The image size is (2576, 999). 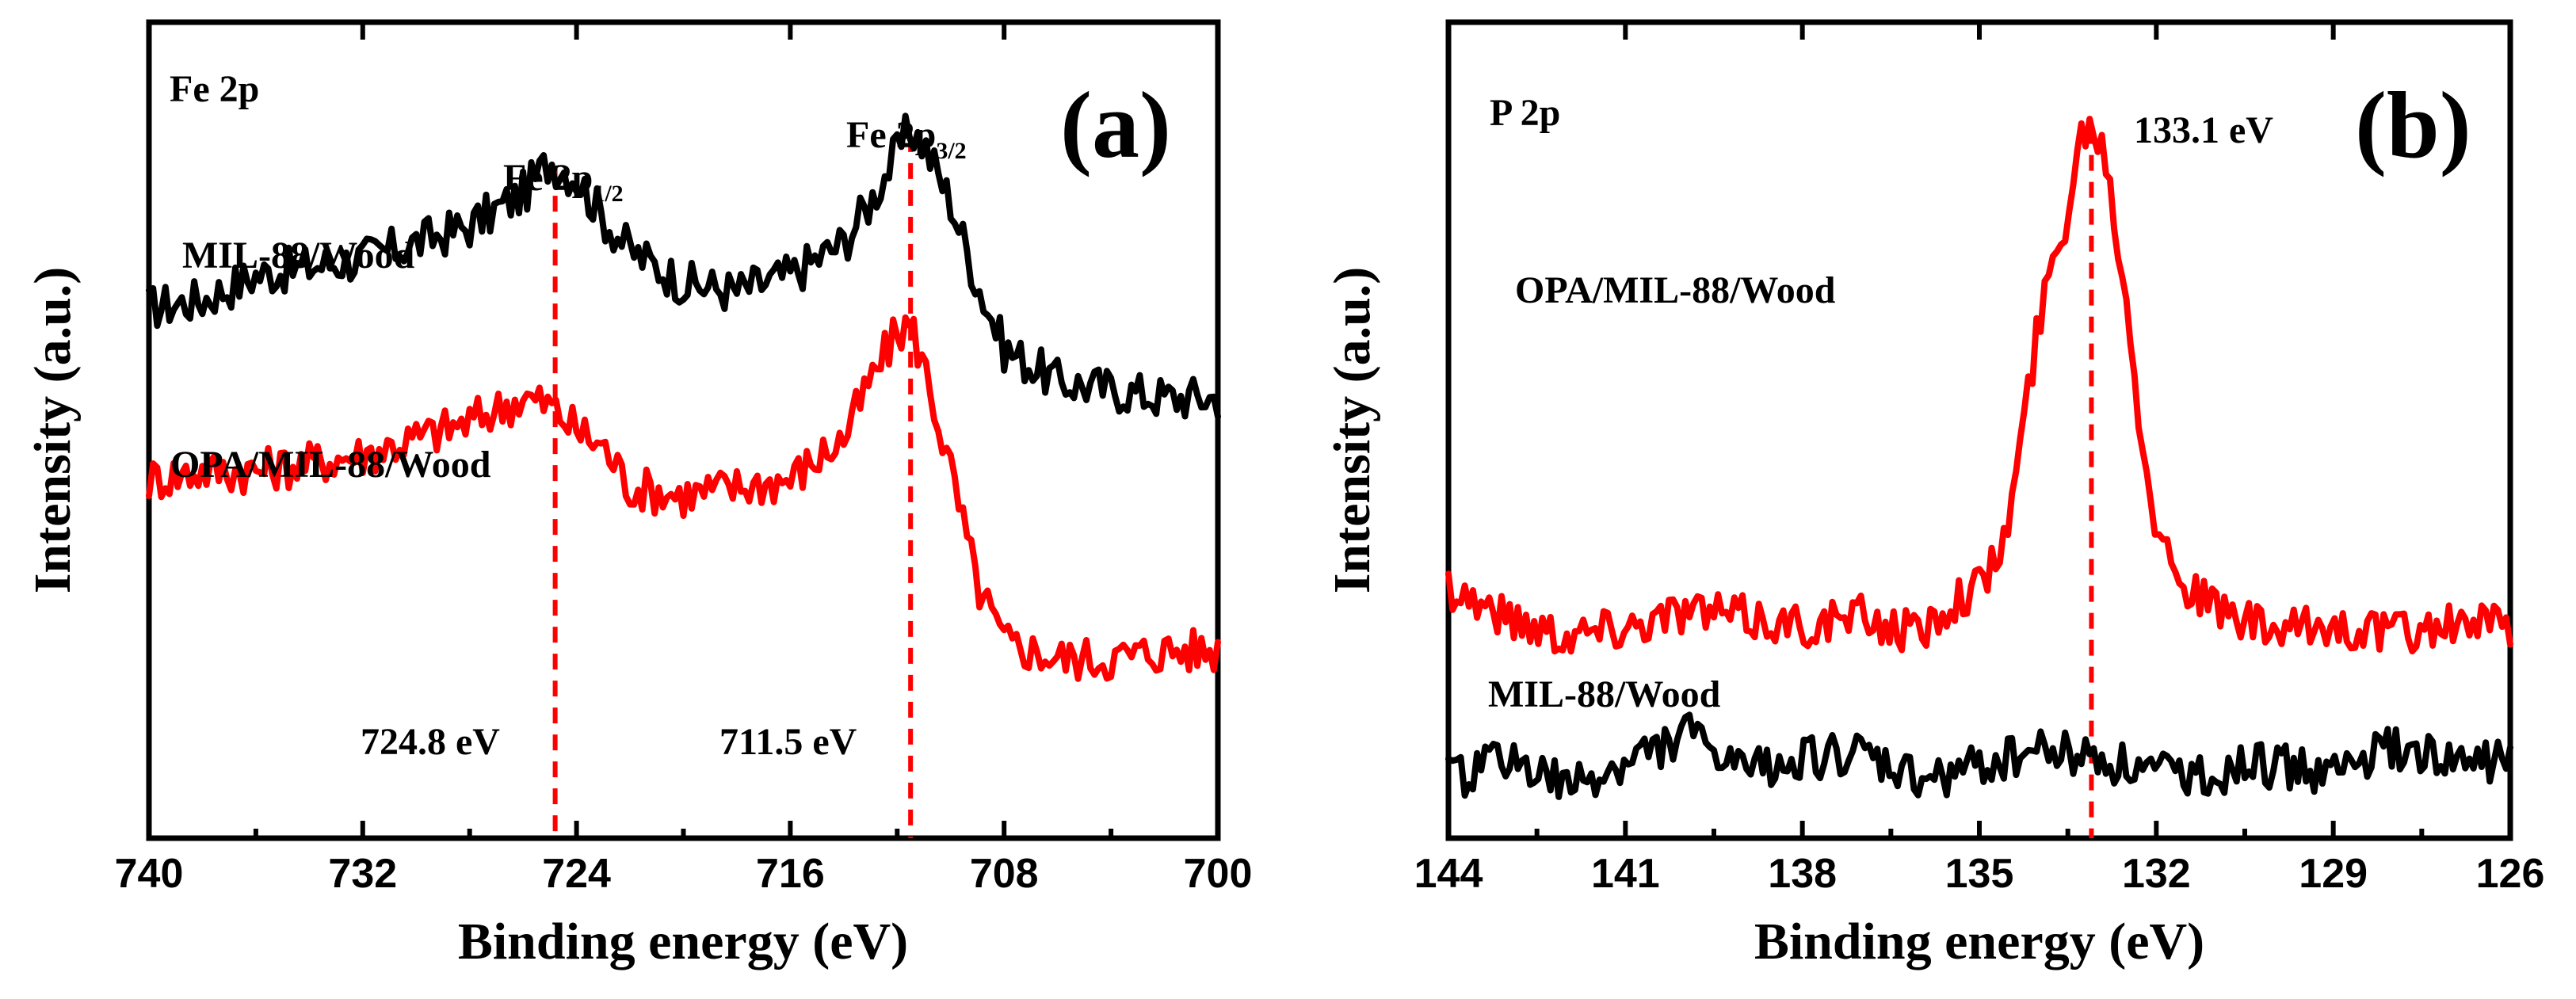 I want to click on x-axis-title-b: Binding energy (eV), so click(x=1979, y=941).